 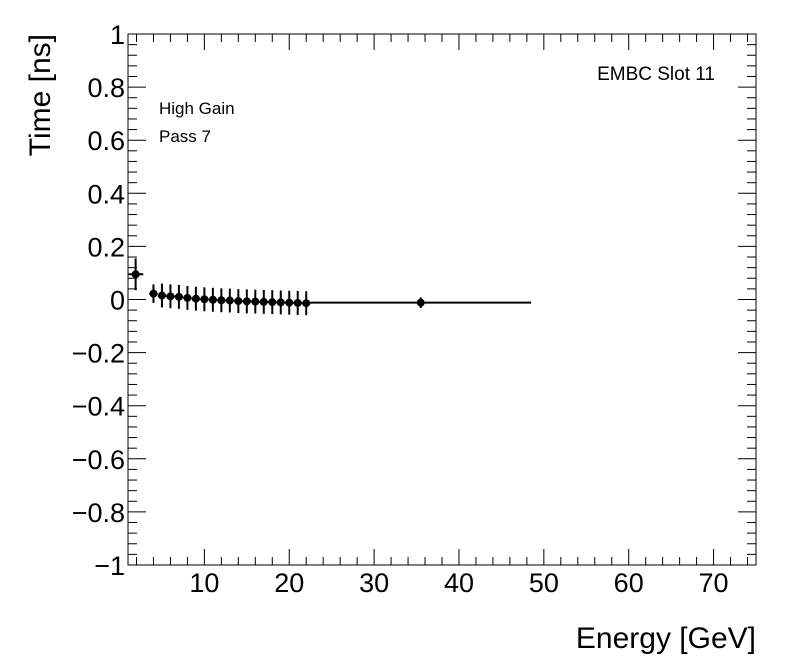 I want to click on y-tick-label: 0.8, so click(x=106, y=88).